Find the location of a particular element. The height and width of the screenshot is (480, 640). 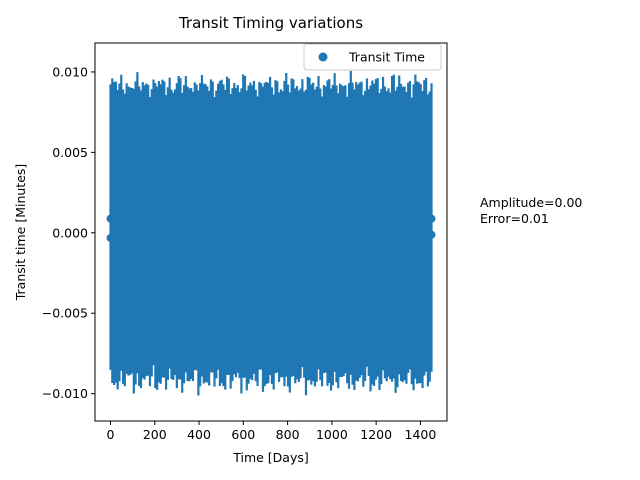

x-tick-label: 0 is located at coordinates (111, 434).